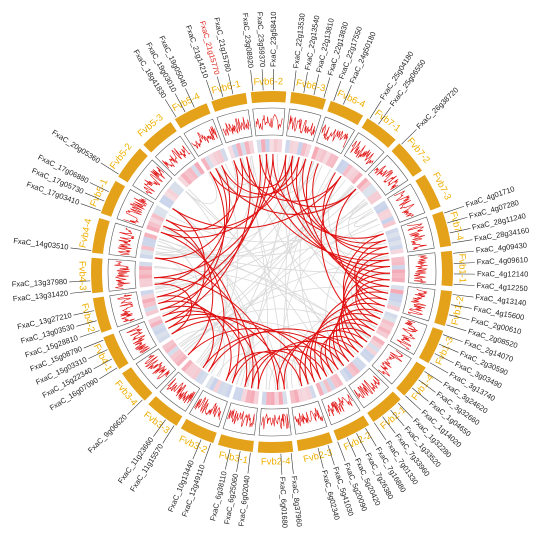 This screenshot has height=547, width=550. What do you see at coordinates (297, 501) in the screenshot?
I see `gene-label: FxaC_8g37960` at bounding box center [297, 501].